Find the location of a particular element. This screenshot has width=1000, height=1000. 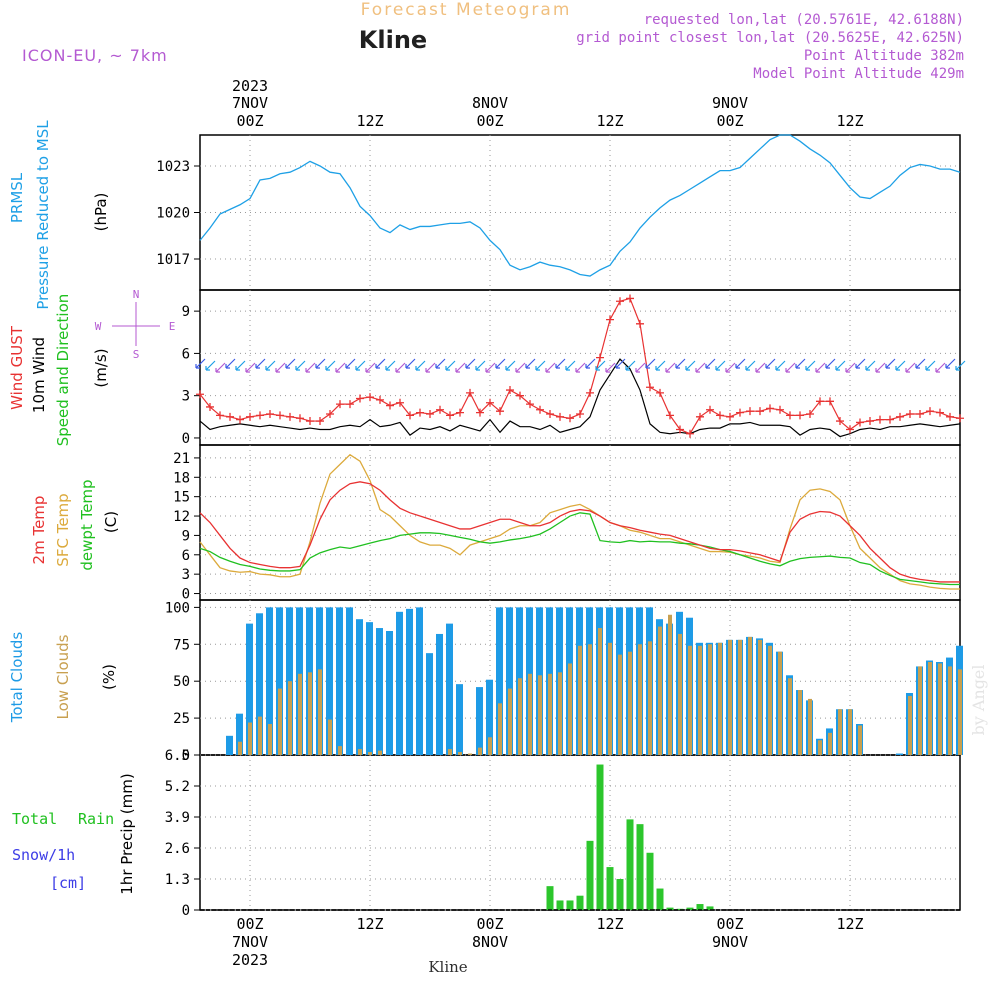

wind-ytick-label: 0 is located at coordinates (186, 439).